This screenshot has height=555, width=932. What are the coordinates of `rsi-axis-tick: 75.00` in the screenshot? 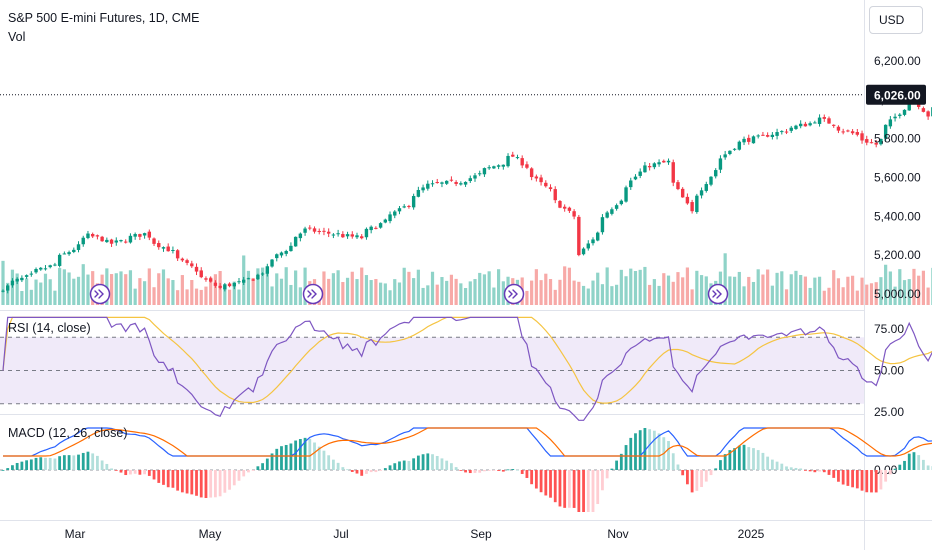 It's located at (889, 329).